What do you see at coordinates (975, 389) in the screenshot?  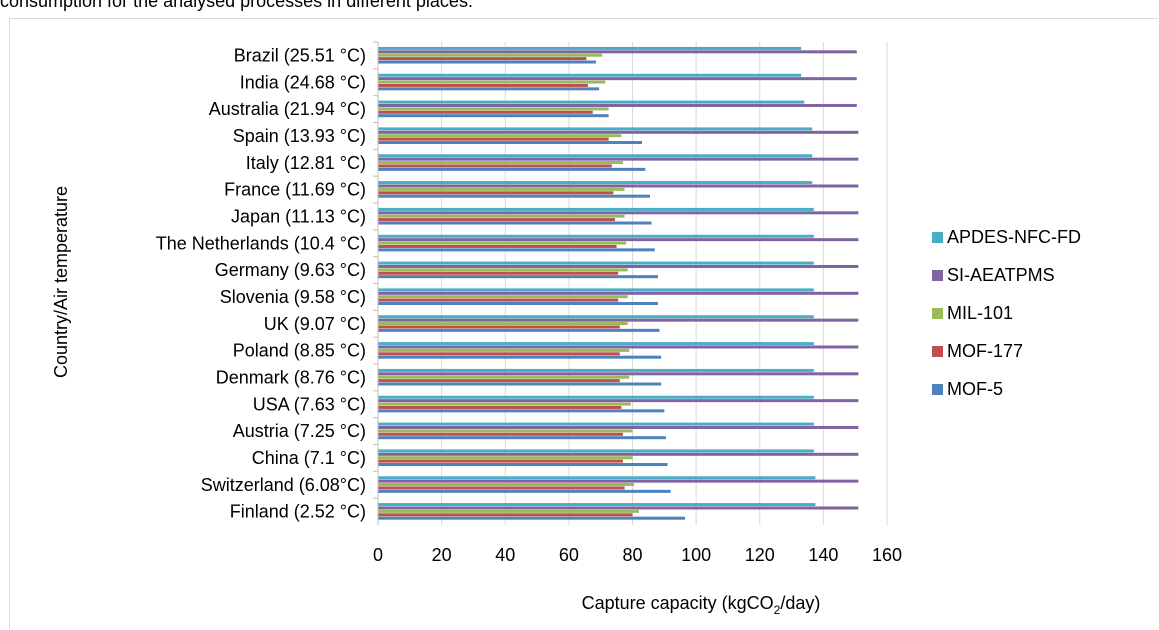 I see `legend-label: MOF-5` at bounding box center [975, 389].